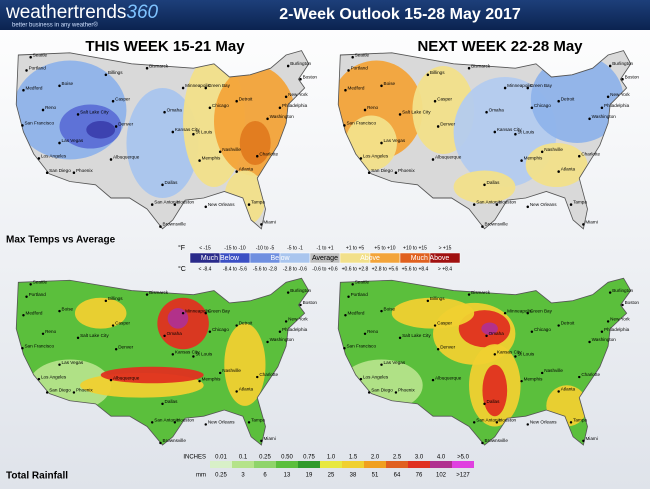  I want to click on city-label: San Francisco, so click(39, 123).